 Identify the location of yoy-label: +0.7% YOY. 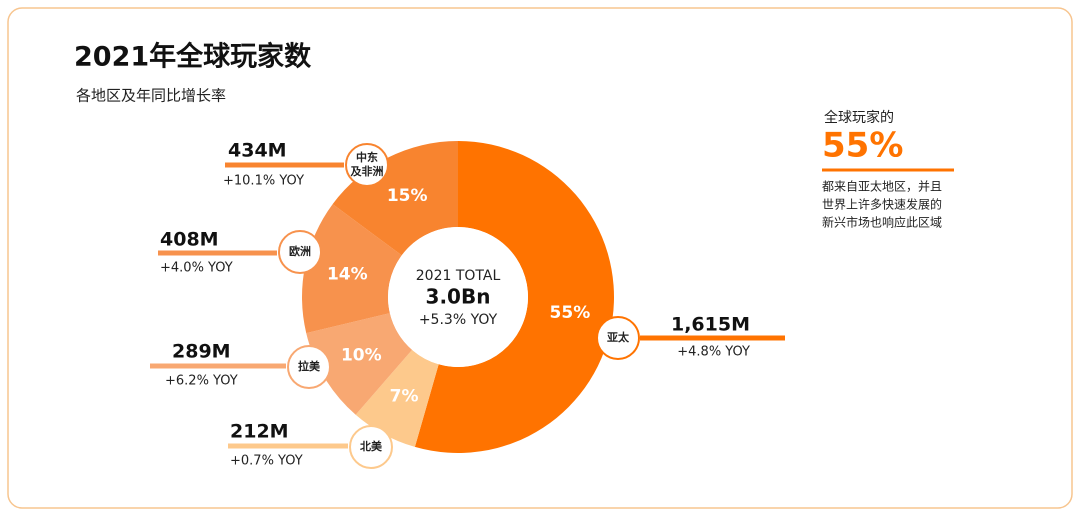
(266, 461).